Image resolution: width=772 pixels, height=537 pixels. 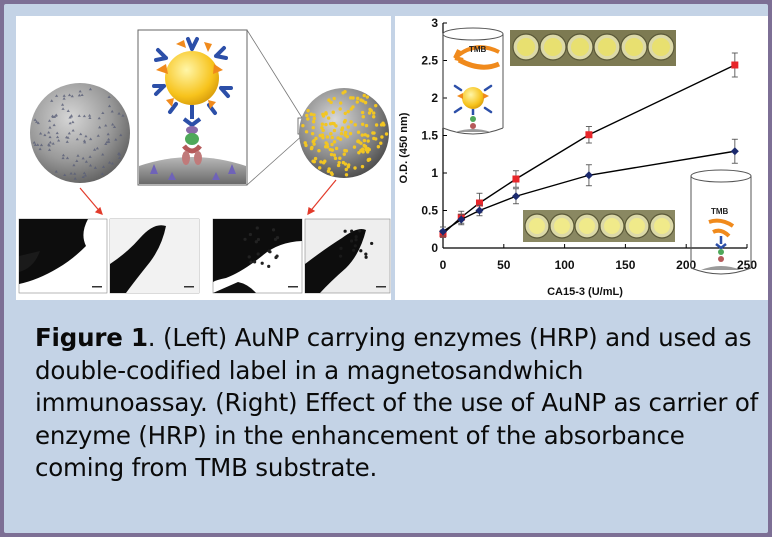 I want to click on y-tick-label: 2.5, so click(x=429, y=61).